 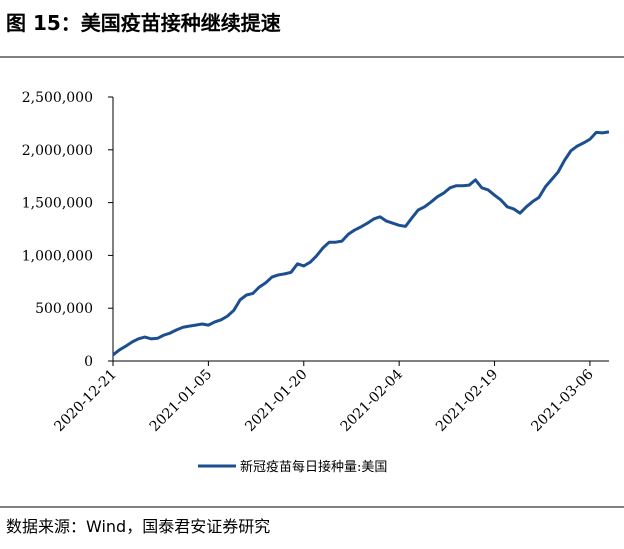 What do you see at coordinates (57, 151) in the screenshot?
I see `y-tick-label: 2,000,000` at bounding box center [57, 151].